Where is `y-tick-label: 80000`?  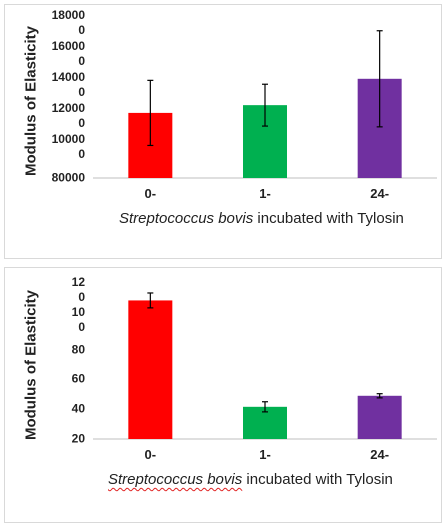
y-tick-label: 80000 is located at coordinates (68, 177).